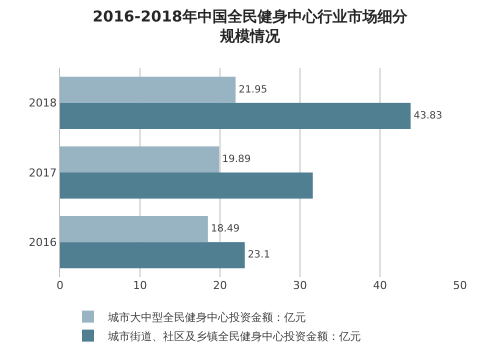 The width and height of the screenshot is (500, 362). I want to click on x-tick-label: 10, so click(140, 285).